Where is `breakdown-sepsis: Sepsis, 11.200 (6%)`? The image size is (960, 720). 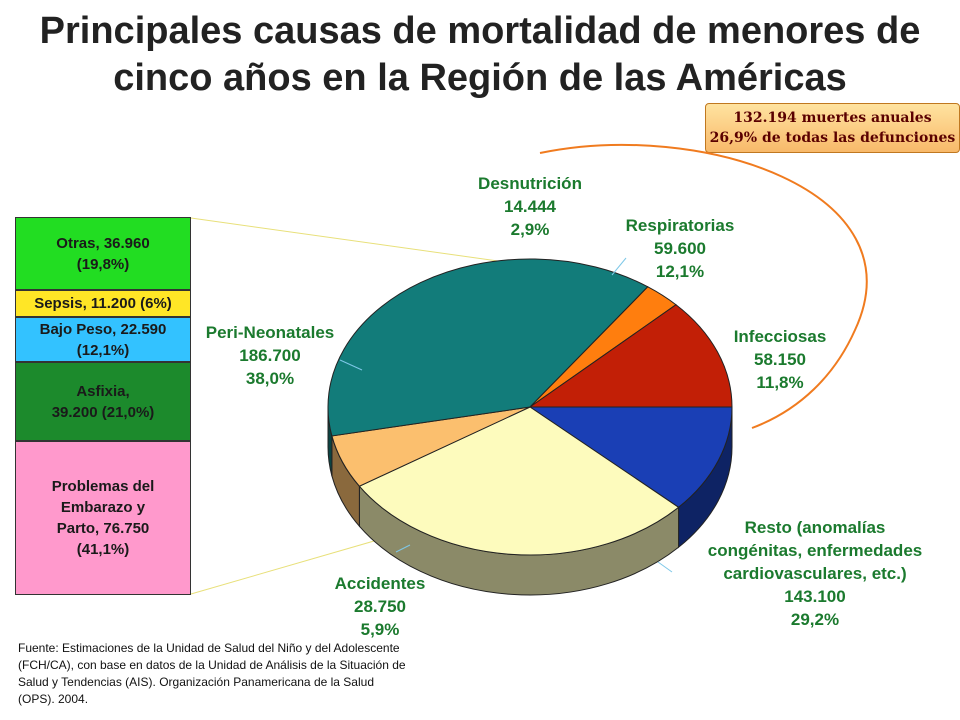
breakdown-sepsis: Sepsis, 11.200 (6%) is located at coordinates (103, 303).